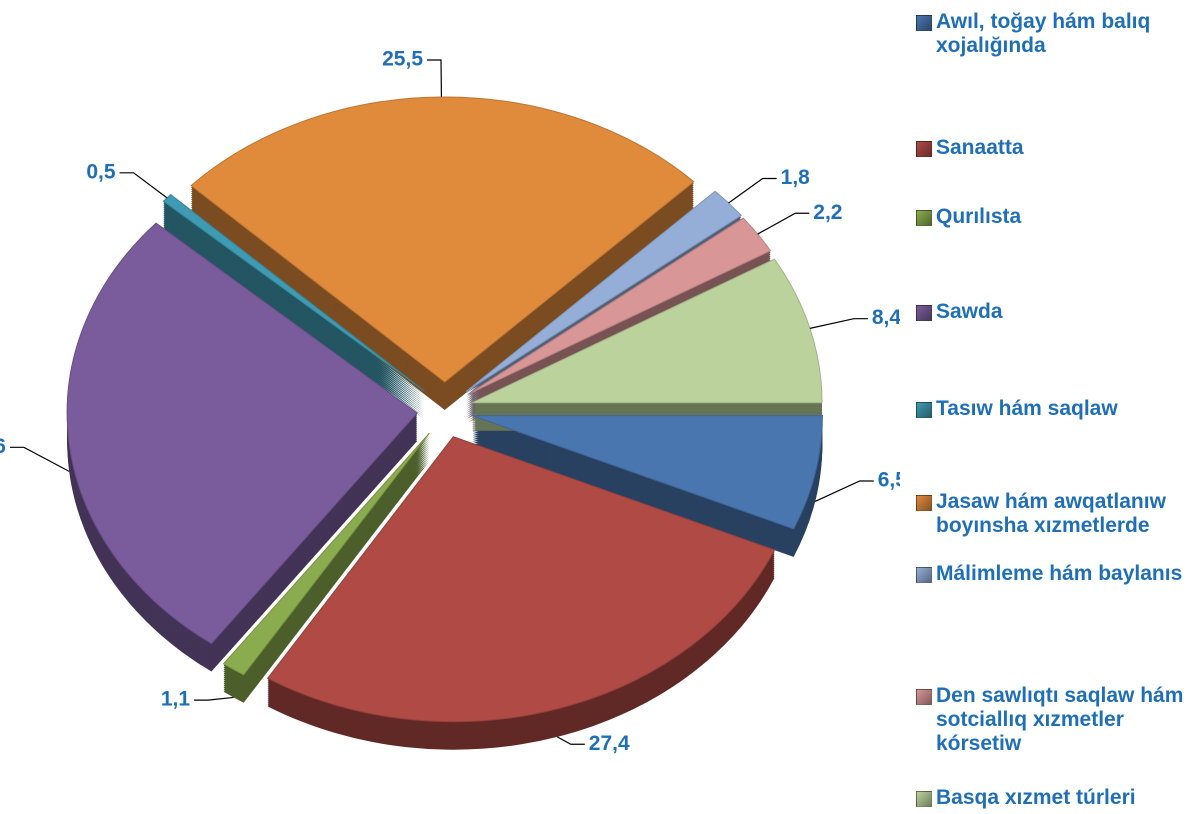  I want to click on legend-entry: Málimleme hám baylanıs, so click(1058, 574).